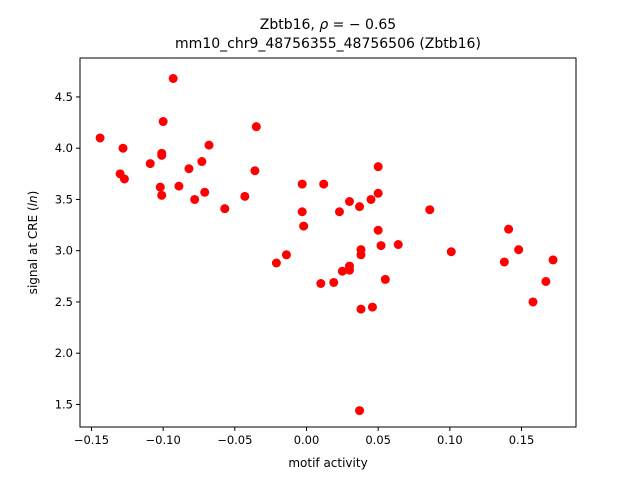 This screenshot has height=480, width=640. I want to click on y-tick-label: 1.5, so click(64, 404).